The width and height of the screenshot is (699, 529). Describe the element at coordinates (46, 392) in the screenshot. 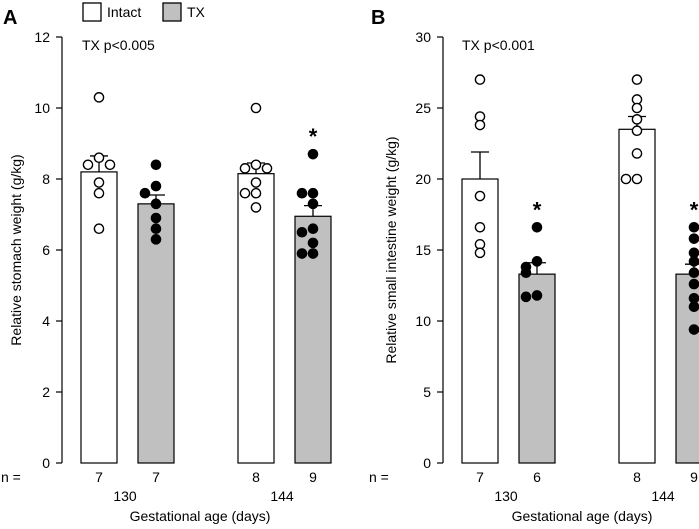

I see `panel-a-y-tick-label: 2` at that location.